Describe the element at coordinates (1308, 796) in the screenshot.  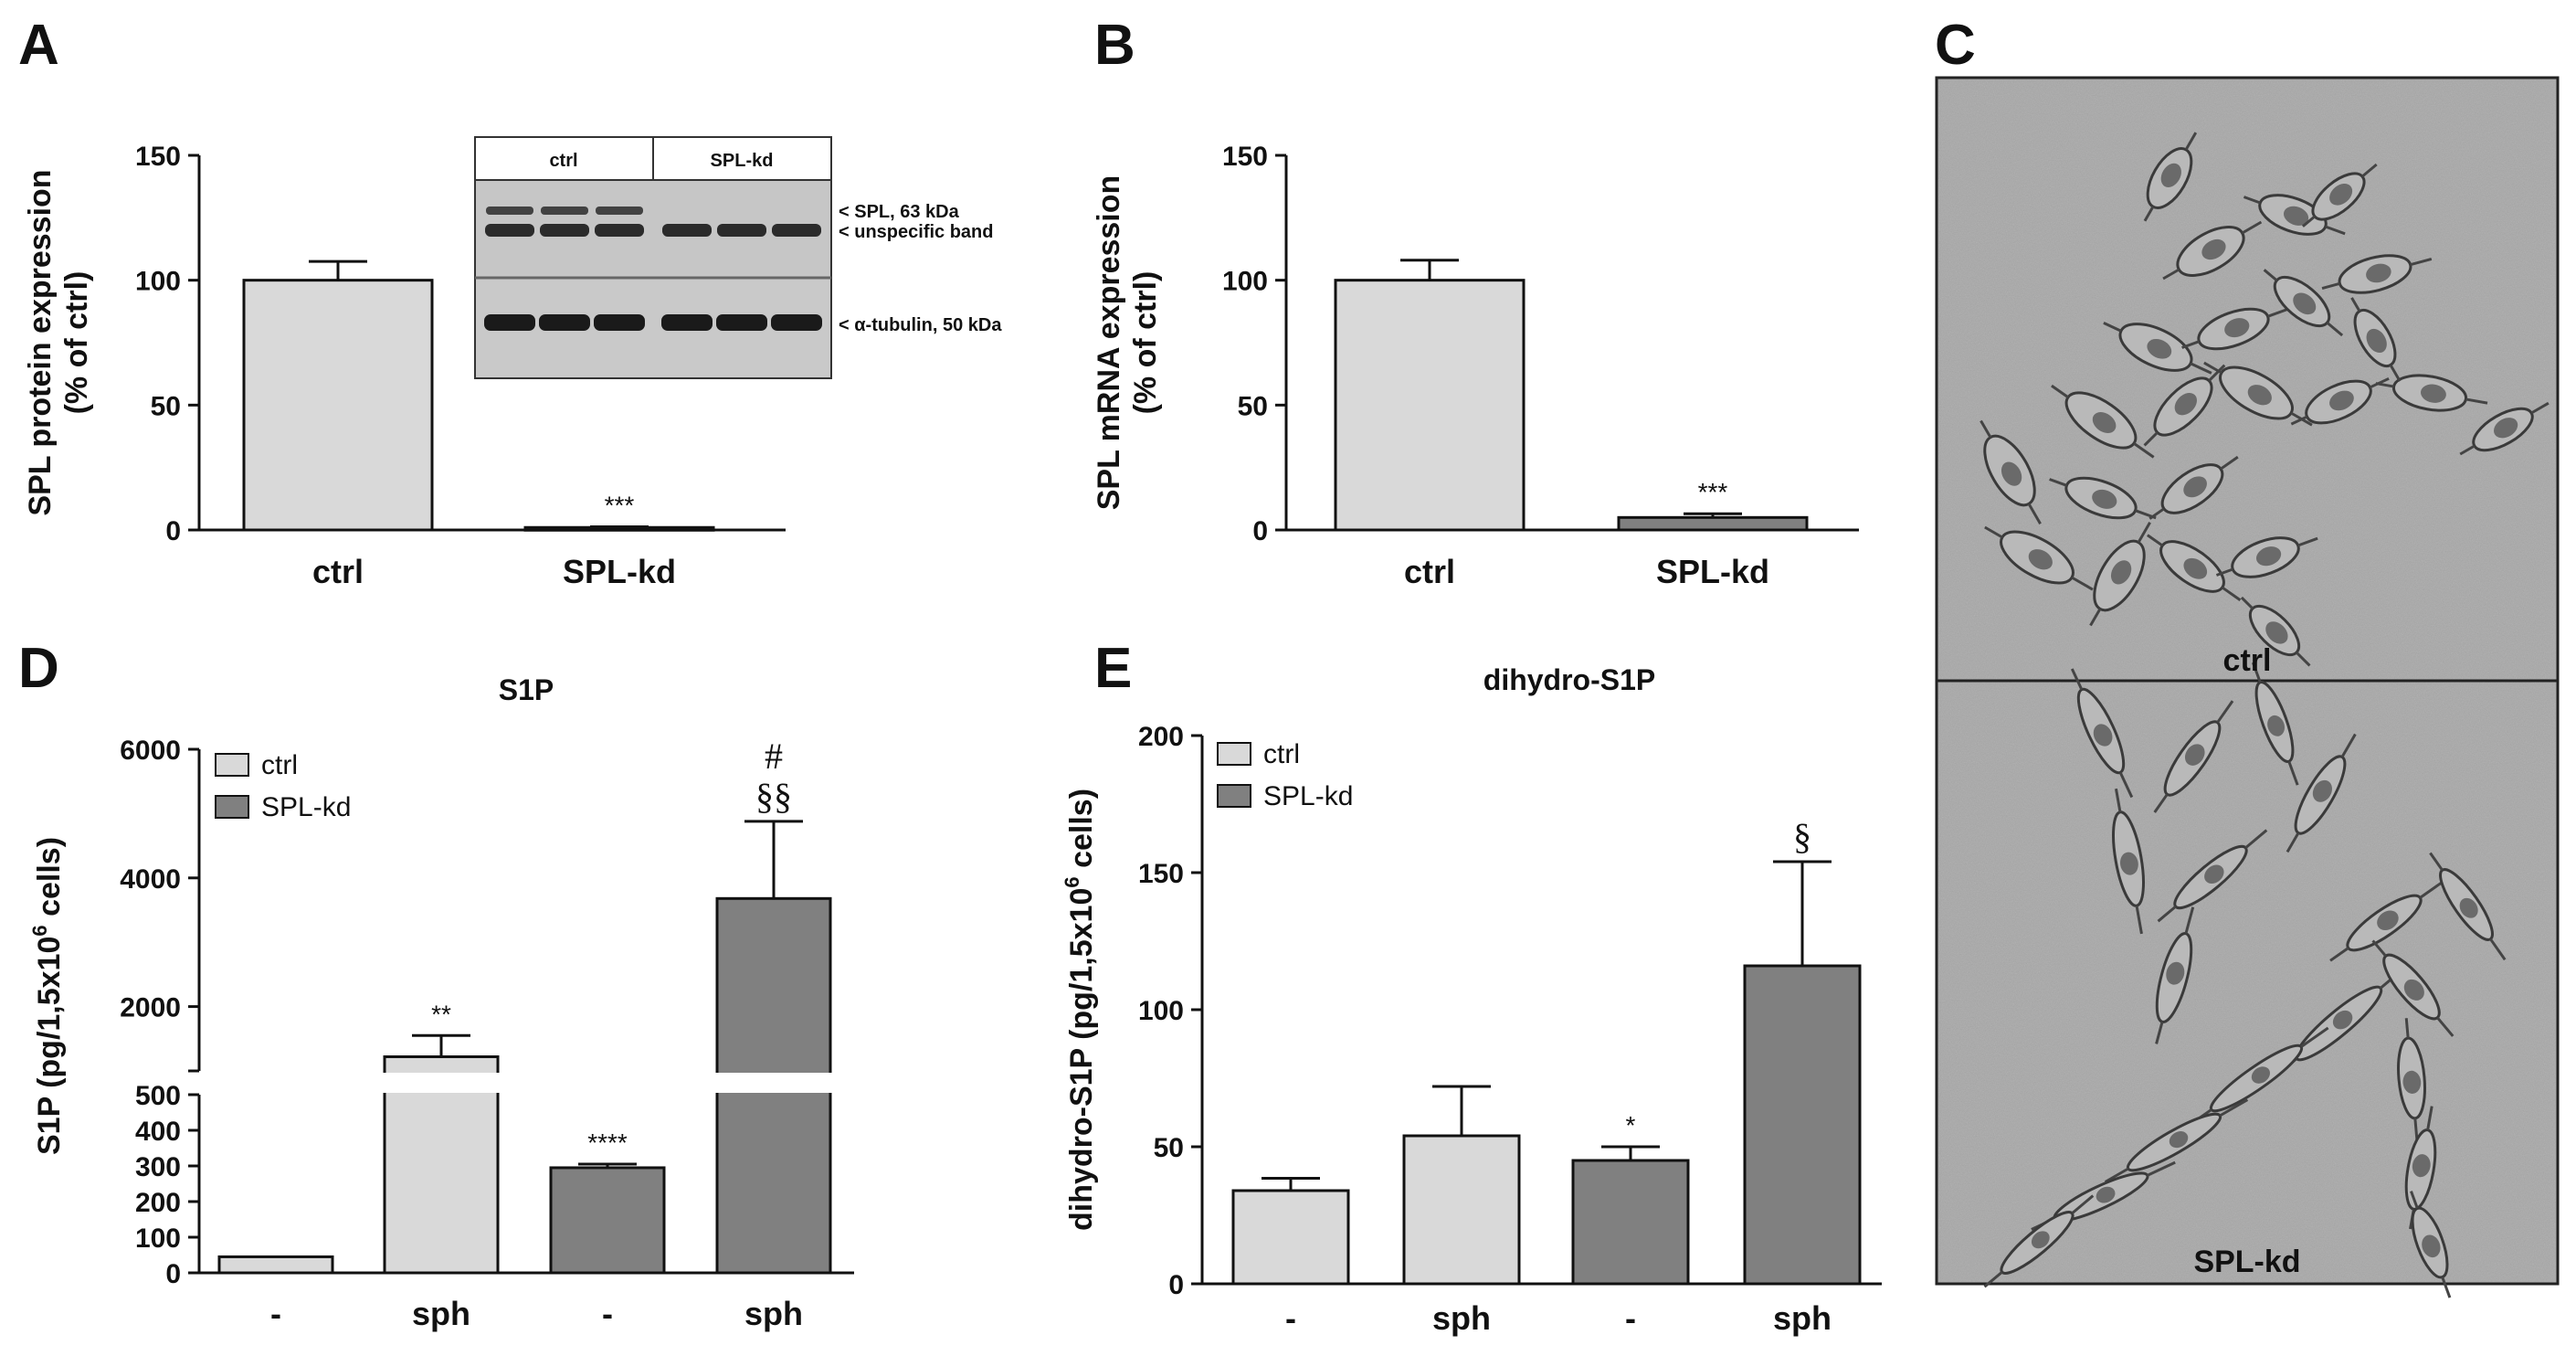
I see `e-legend-label-1: SPL-kd` at that location.